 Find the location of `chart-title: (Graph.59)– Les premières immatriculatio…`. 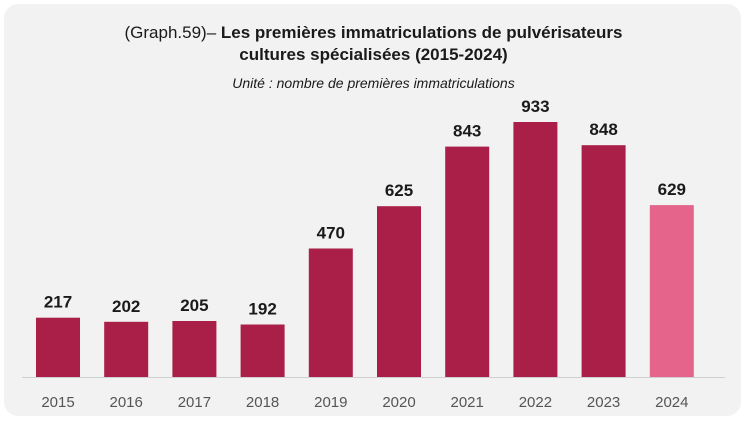

chart-title: (Graph.59)– Les premières immatriculatio… is located at coordinates (373, 44).